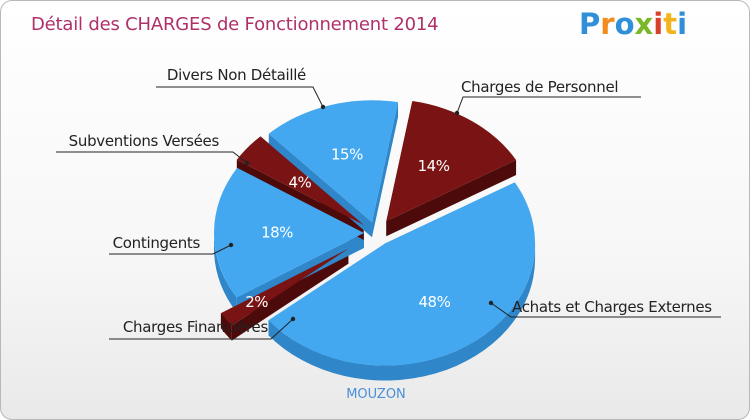  I want to click on percent-label-charges-financieres: 2%, so click(256, 302).